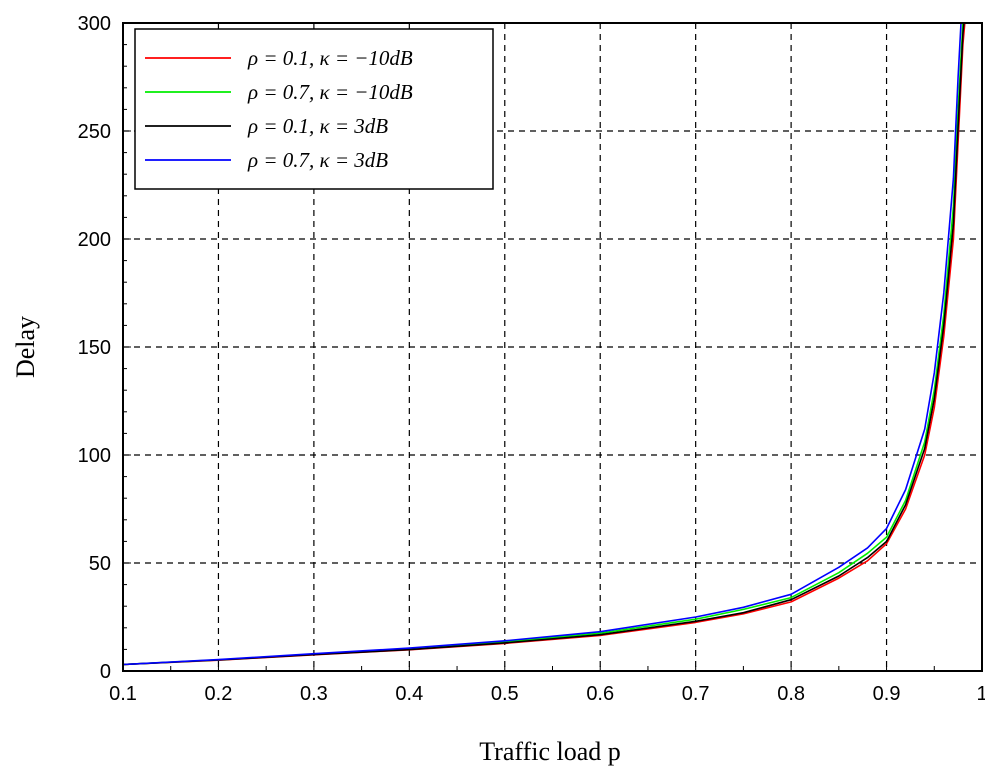 The width and height of the screenshot is (985, 769). Describe the element at coordinates (887, 694) in the screenshot. I see `x-tick-label: 0.9` at that location.